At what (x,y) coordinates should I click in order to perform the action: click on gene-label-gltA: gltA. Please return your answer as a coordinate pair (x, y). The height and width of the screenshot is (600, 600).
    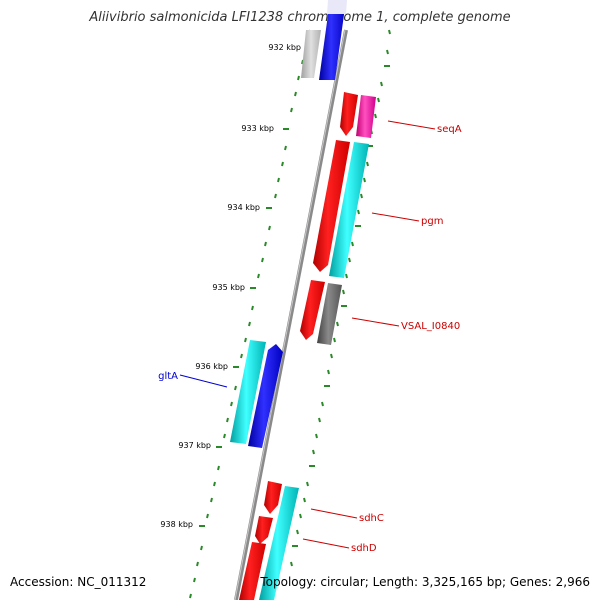
    Looking at the image, I should click on (168, 376).